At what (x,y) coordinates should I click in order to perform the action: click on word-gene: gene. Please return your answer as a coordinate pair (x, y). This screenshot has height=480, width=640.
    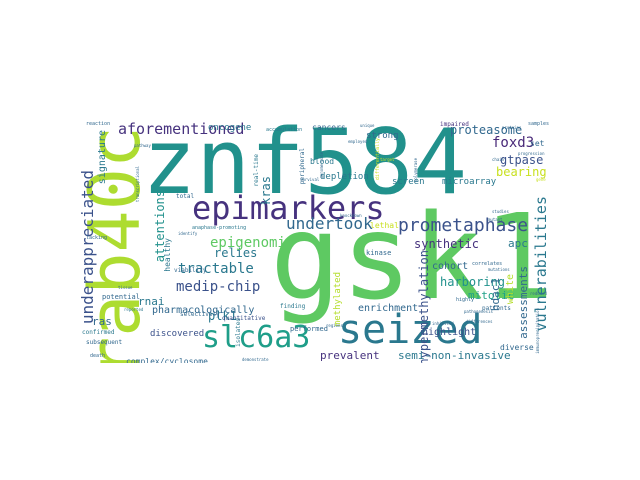
    Looking at the image, I should click on (541, 179).